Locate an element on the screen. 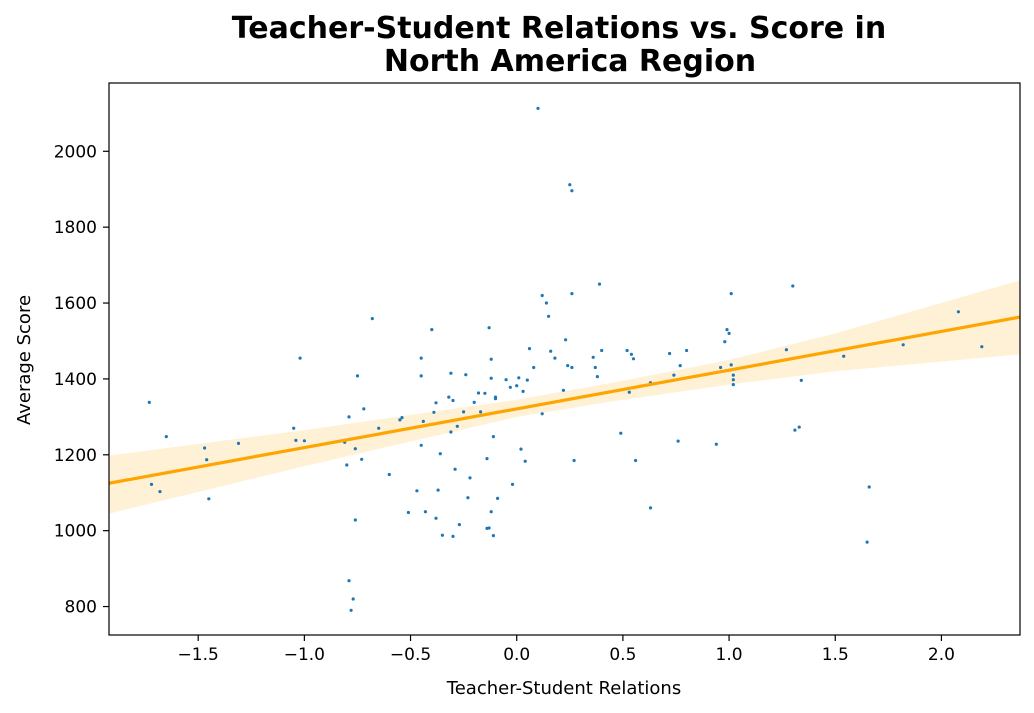 The width and height of the screenshot is (1034, 713). y-axis: 800 1000 1200 1400 1600 1800 2000 is located at coordinates (81, 380).